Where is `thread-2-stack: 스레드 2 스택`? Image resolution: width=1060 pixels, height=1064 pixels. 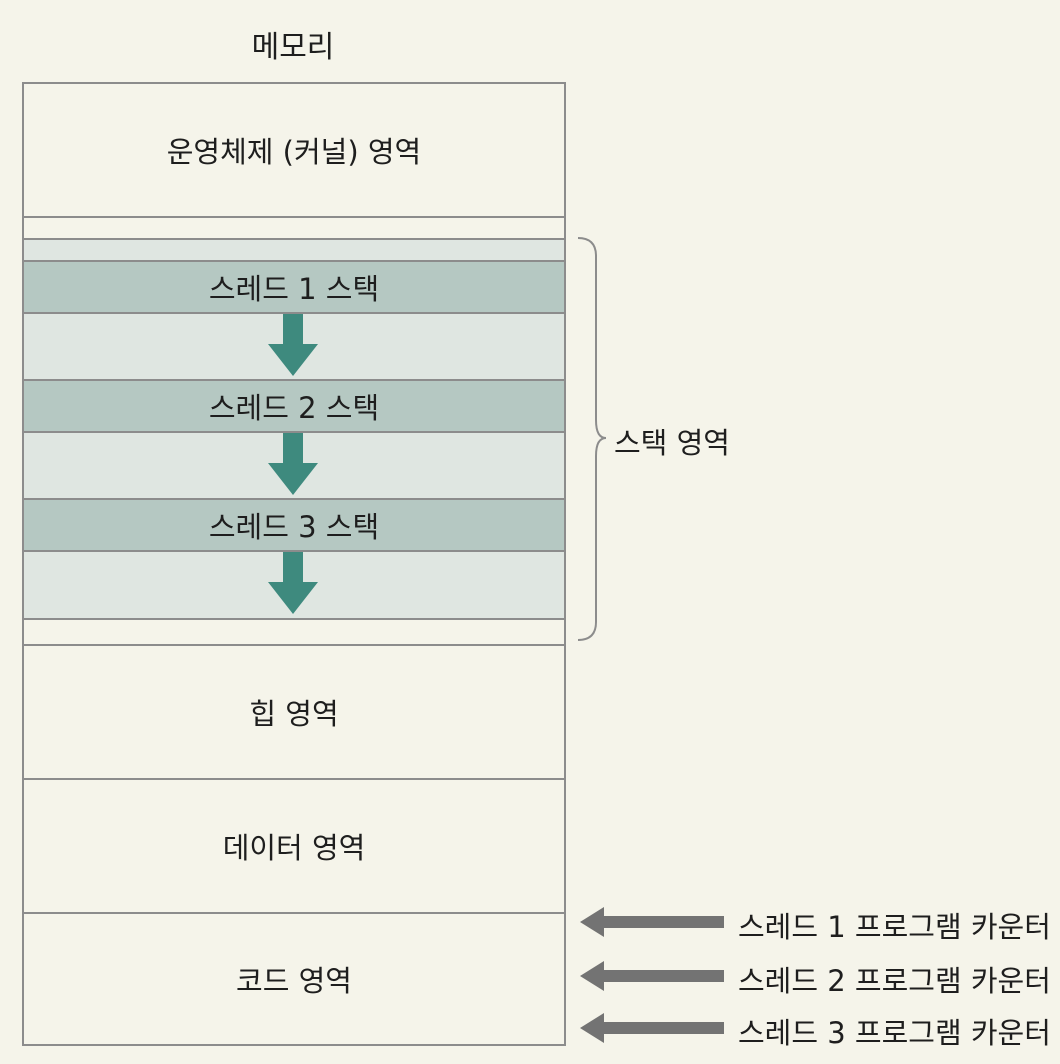 thread-2-stack: 스레드 2 스택 is located at coordinates (294, 406).